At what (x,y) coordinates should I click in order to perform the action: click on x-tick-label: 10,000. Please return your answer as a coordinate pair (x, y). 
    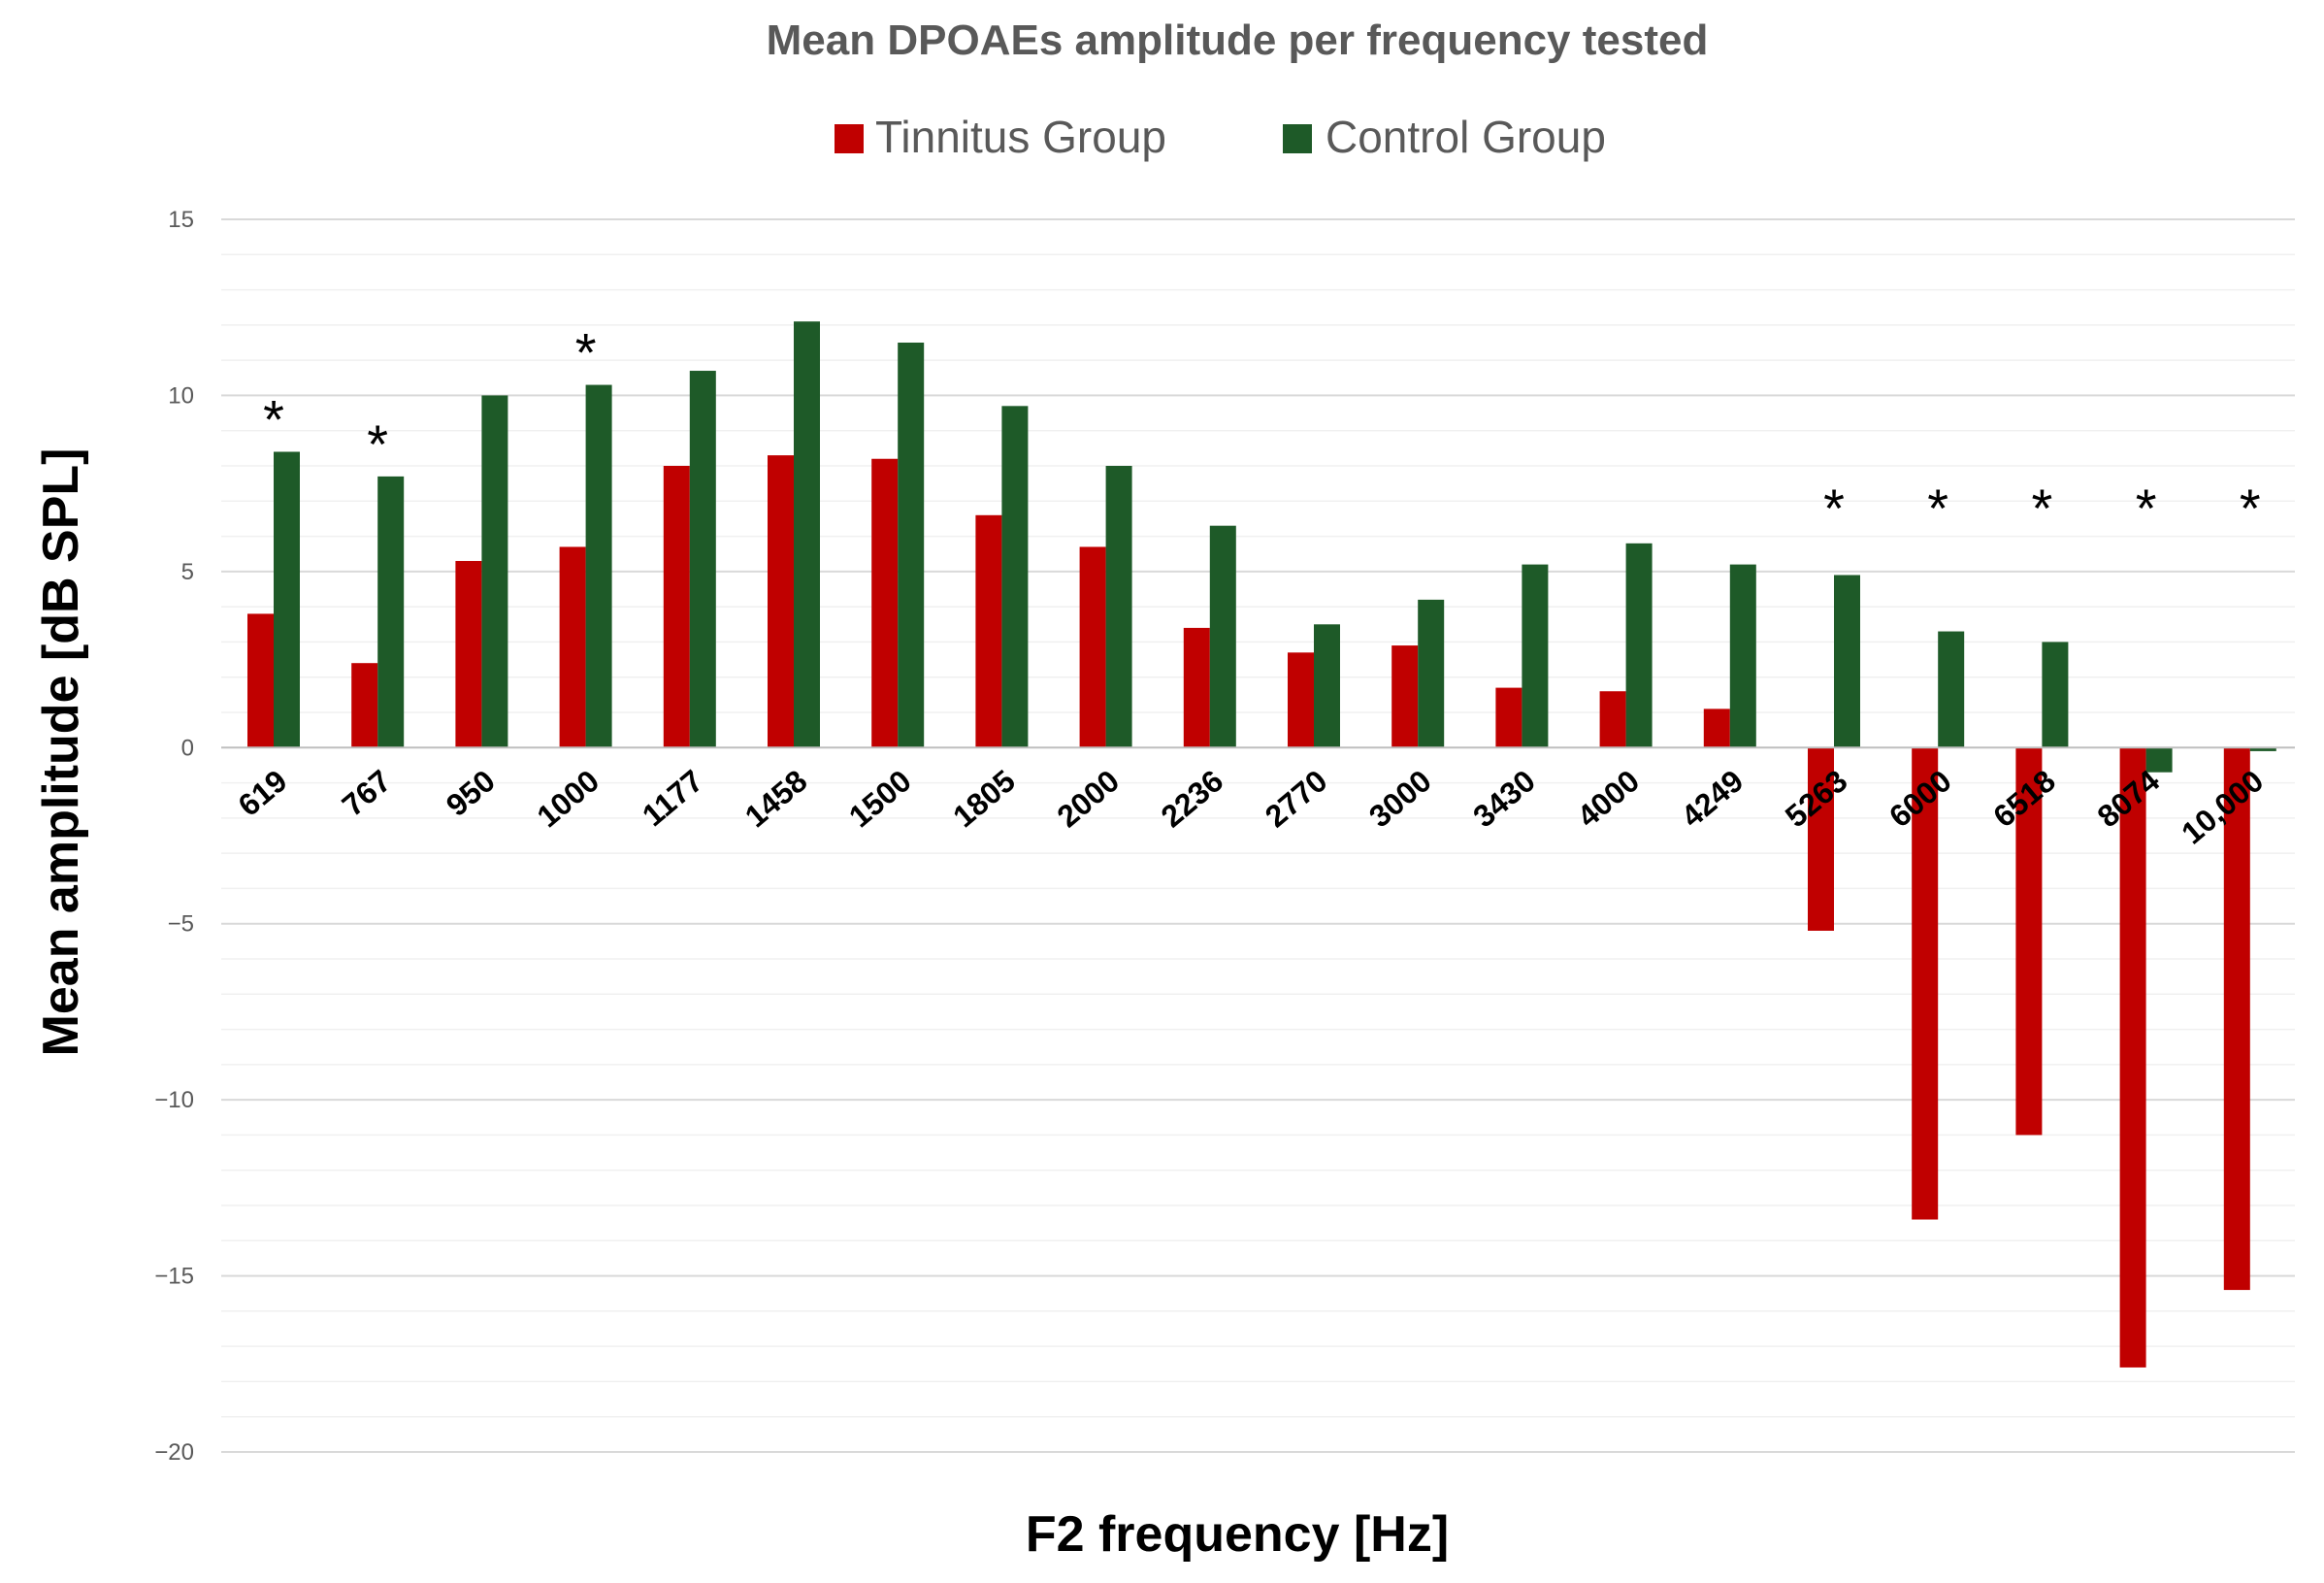
    Looking at the image, I should click on (2222, 807).